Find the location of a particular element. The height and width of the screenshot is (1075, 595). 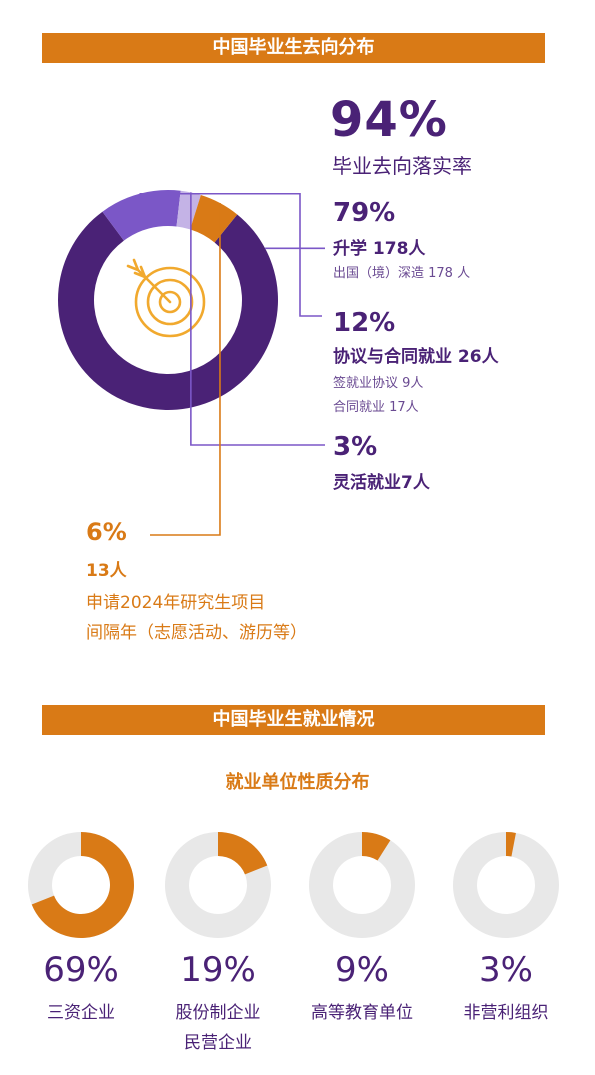

slice-label-contract: 协议与合同就业 26人 is located at coordinates (416, 357).